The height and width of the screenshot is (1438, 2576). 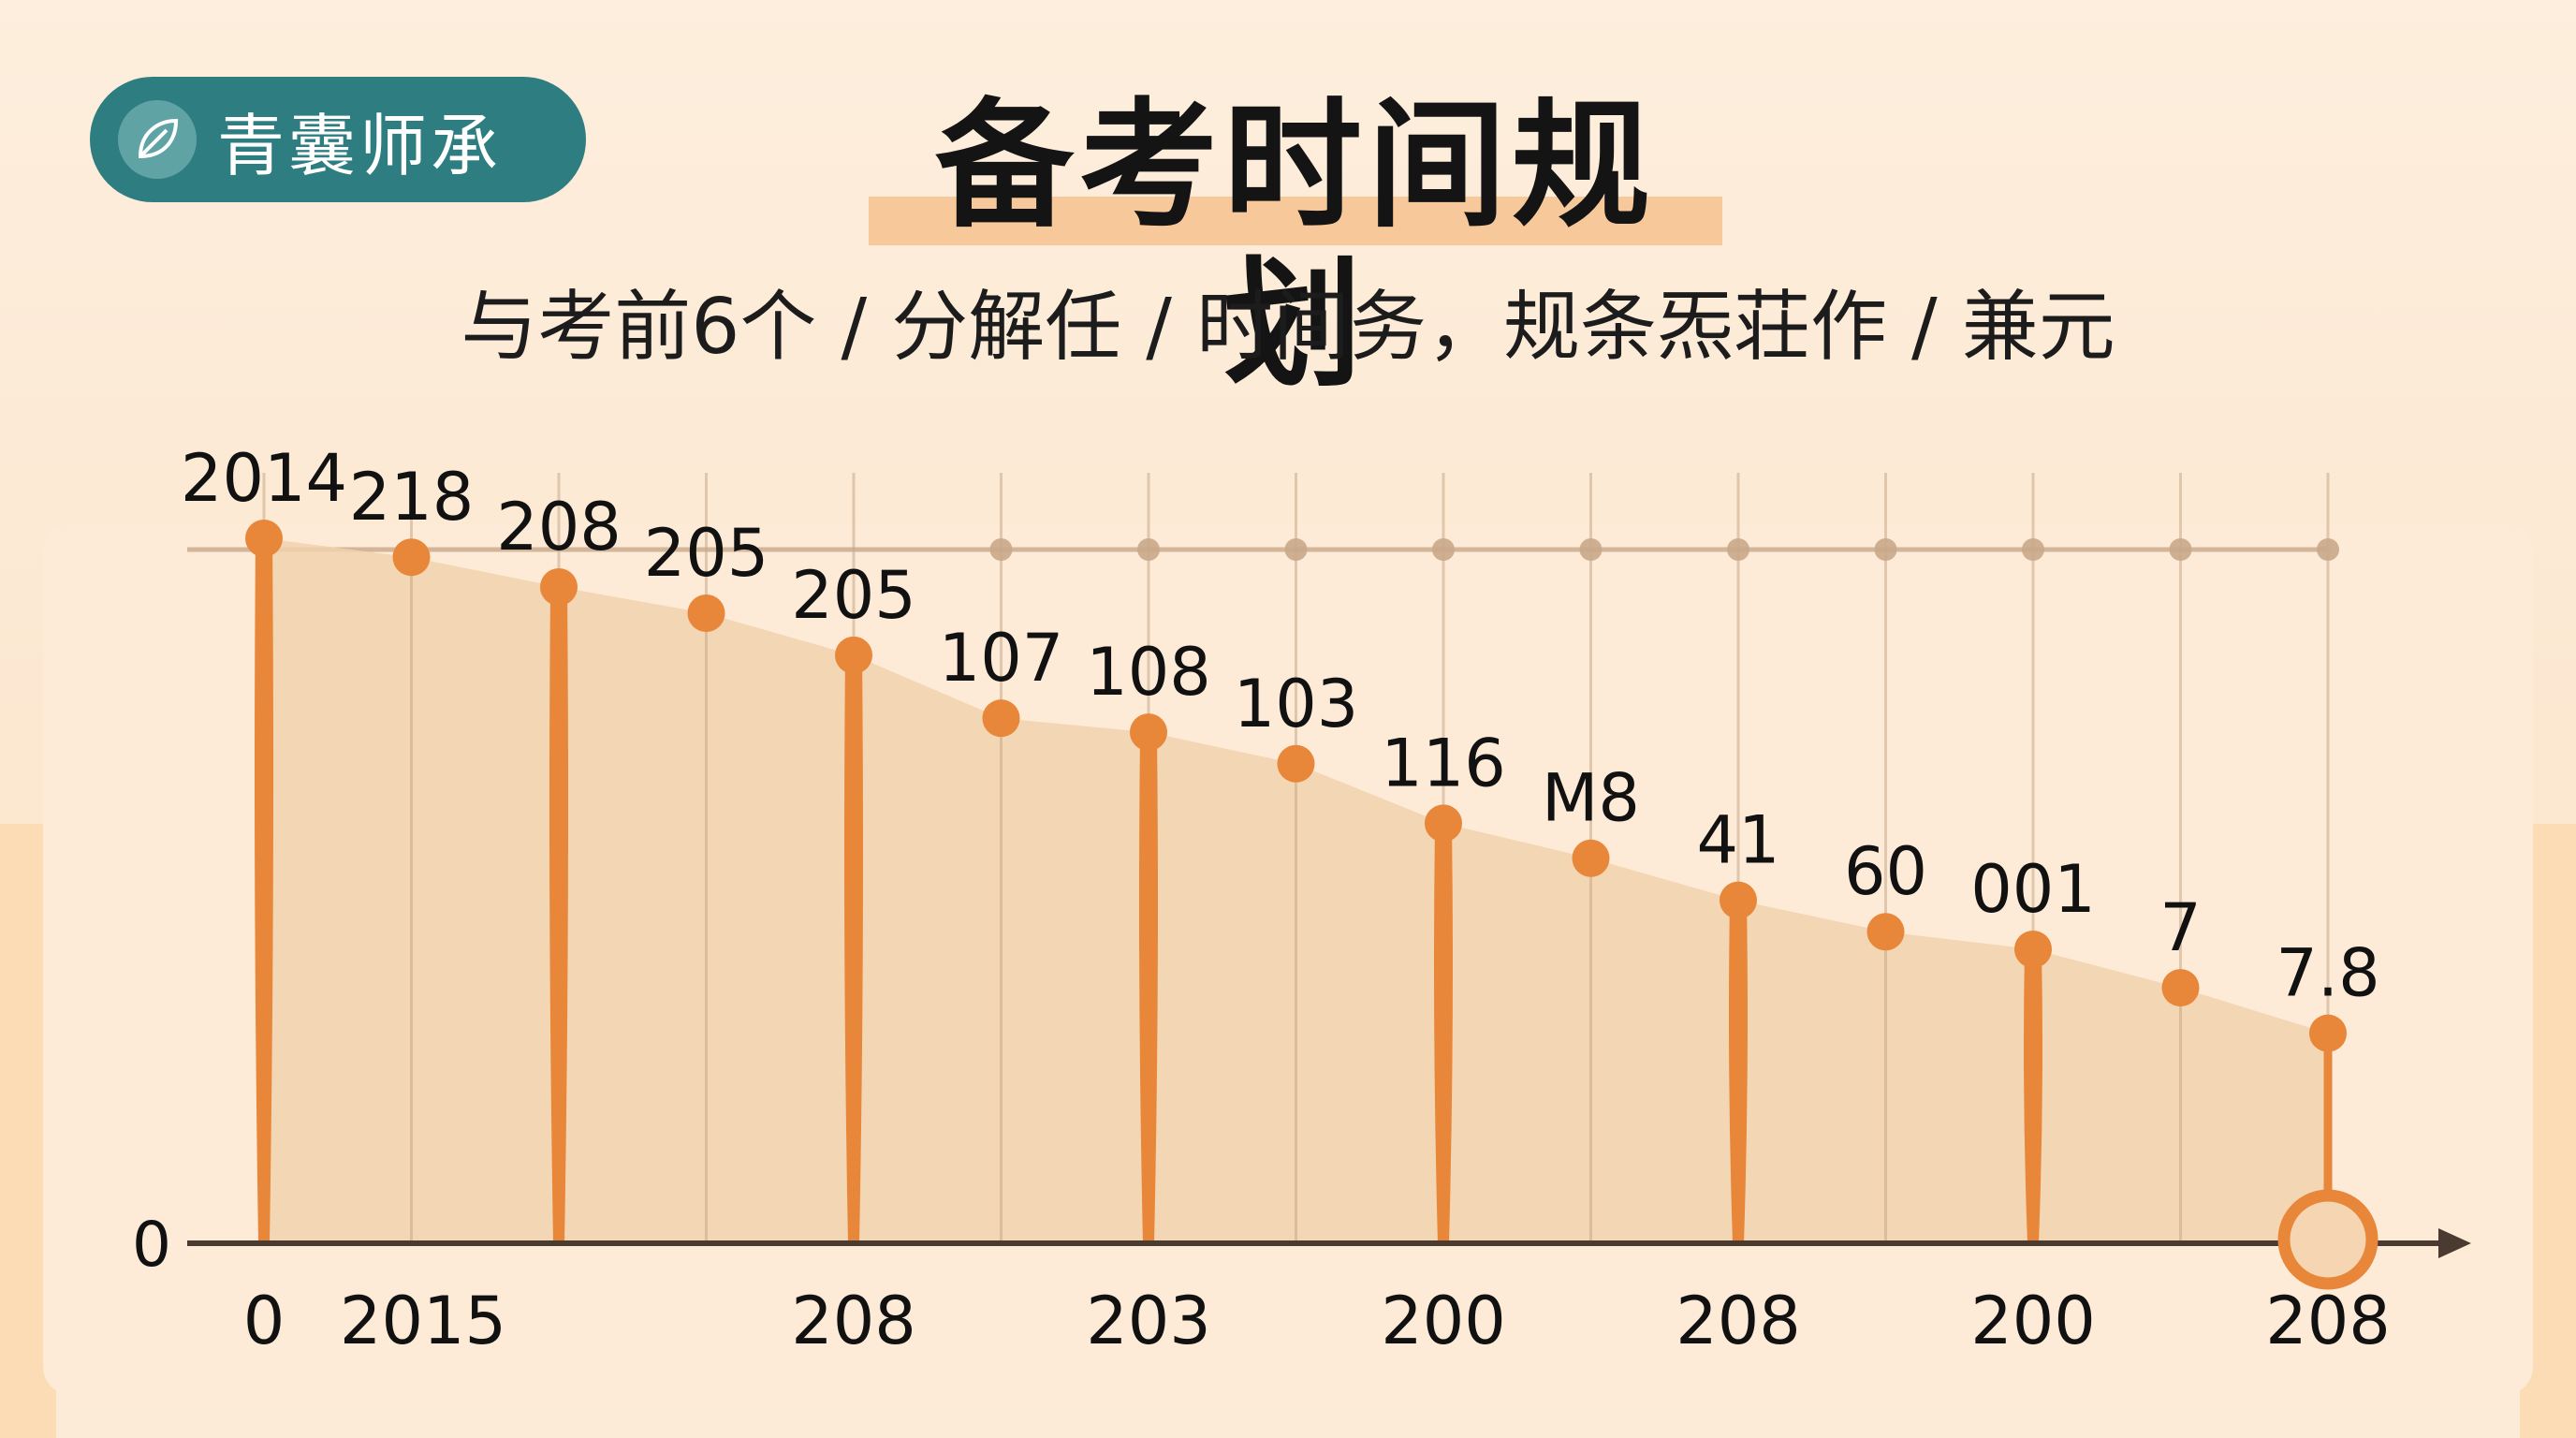 What do you see at coordinates (1738, 1321) in the screenshot?
I see `x-tick-label-5: 208` at bounding box center [1738, 1321].